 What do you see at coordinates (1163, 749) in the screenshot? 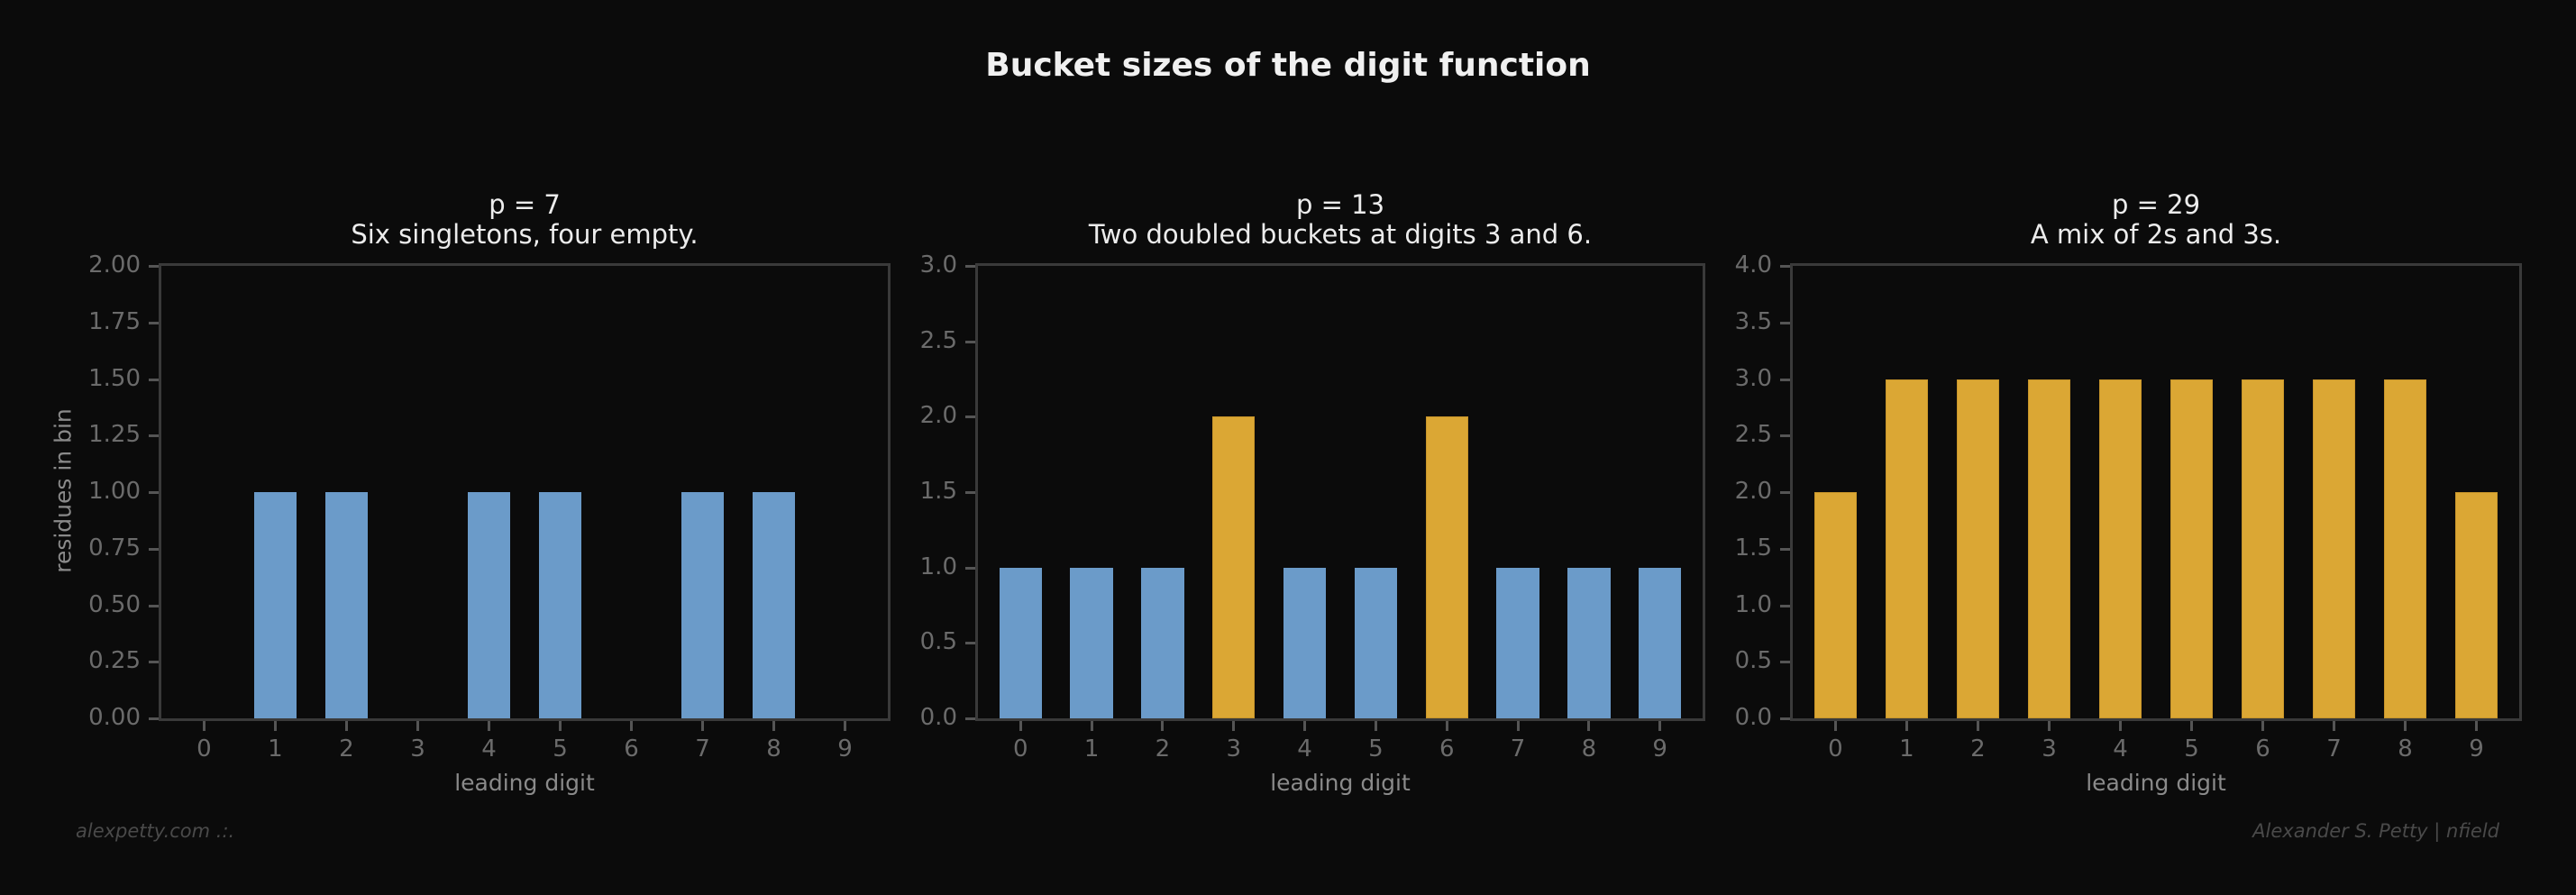
I see `x-tick-label: 2` at bounding box center [1163, 749].